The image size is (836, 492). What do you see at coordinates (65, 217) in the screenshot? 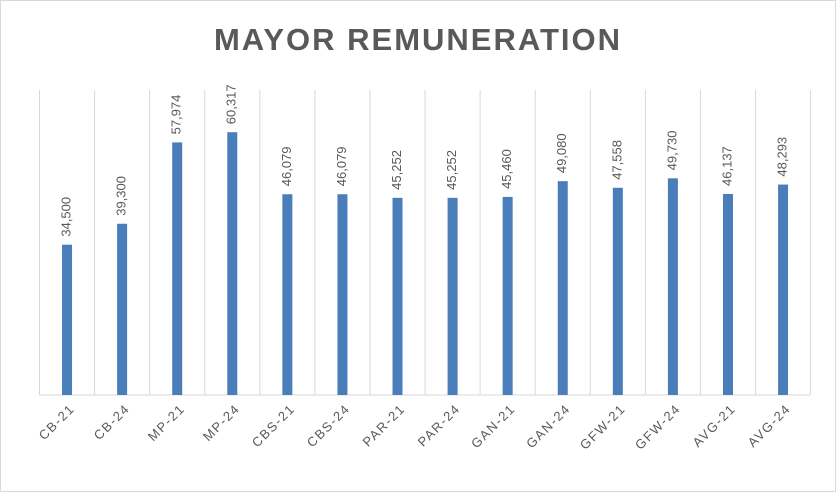
I see `data-label: 34,500` at bounding box center [65, 217].